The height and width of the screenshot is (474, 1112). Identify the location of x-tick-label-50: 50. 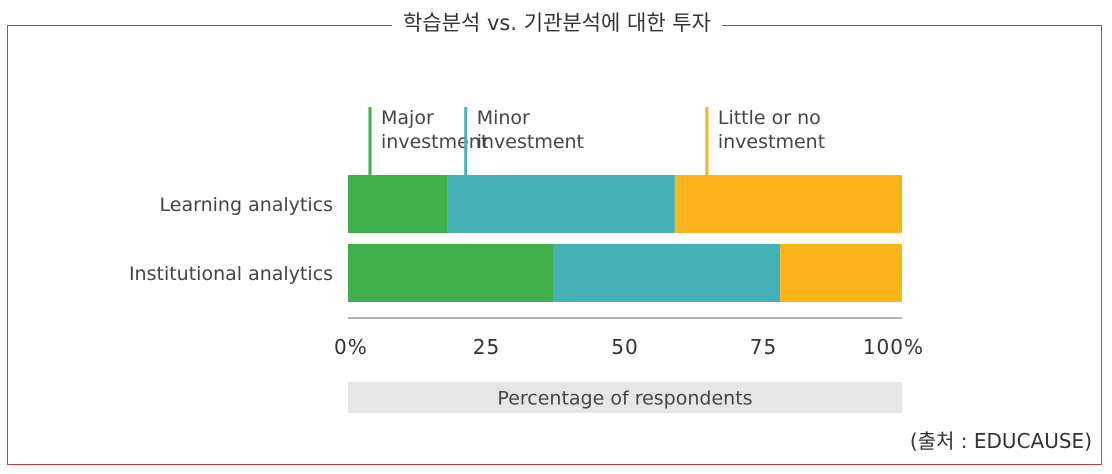
(624, 347).